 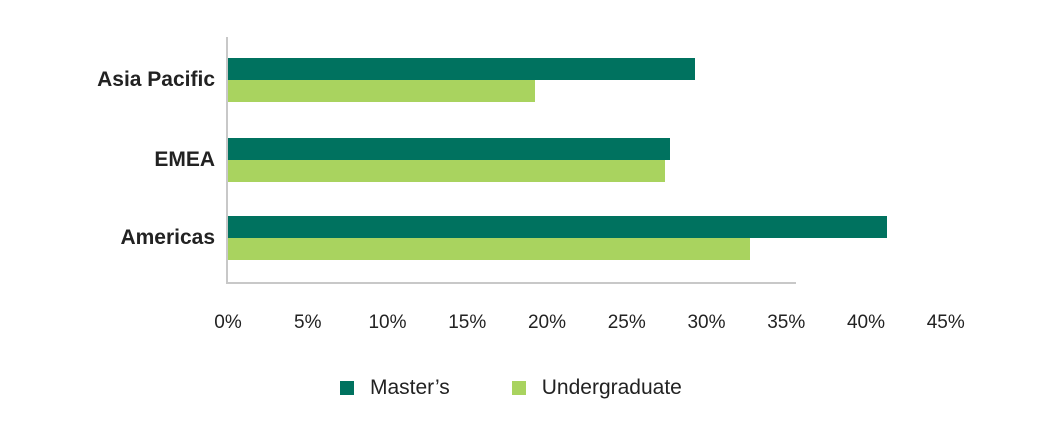 What do you see at coordinates (518, 388) in the screenshot?
I see `legend-swatch-undergraduate` at bounding box center [518, 388].